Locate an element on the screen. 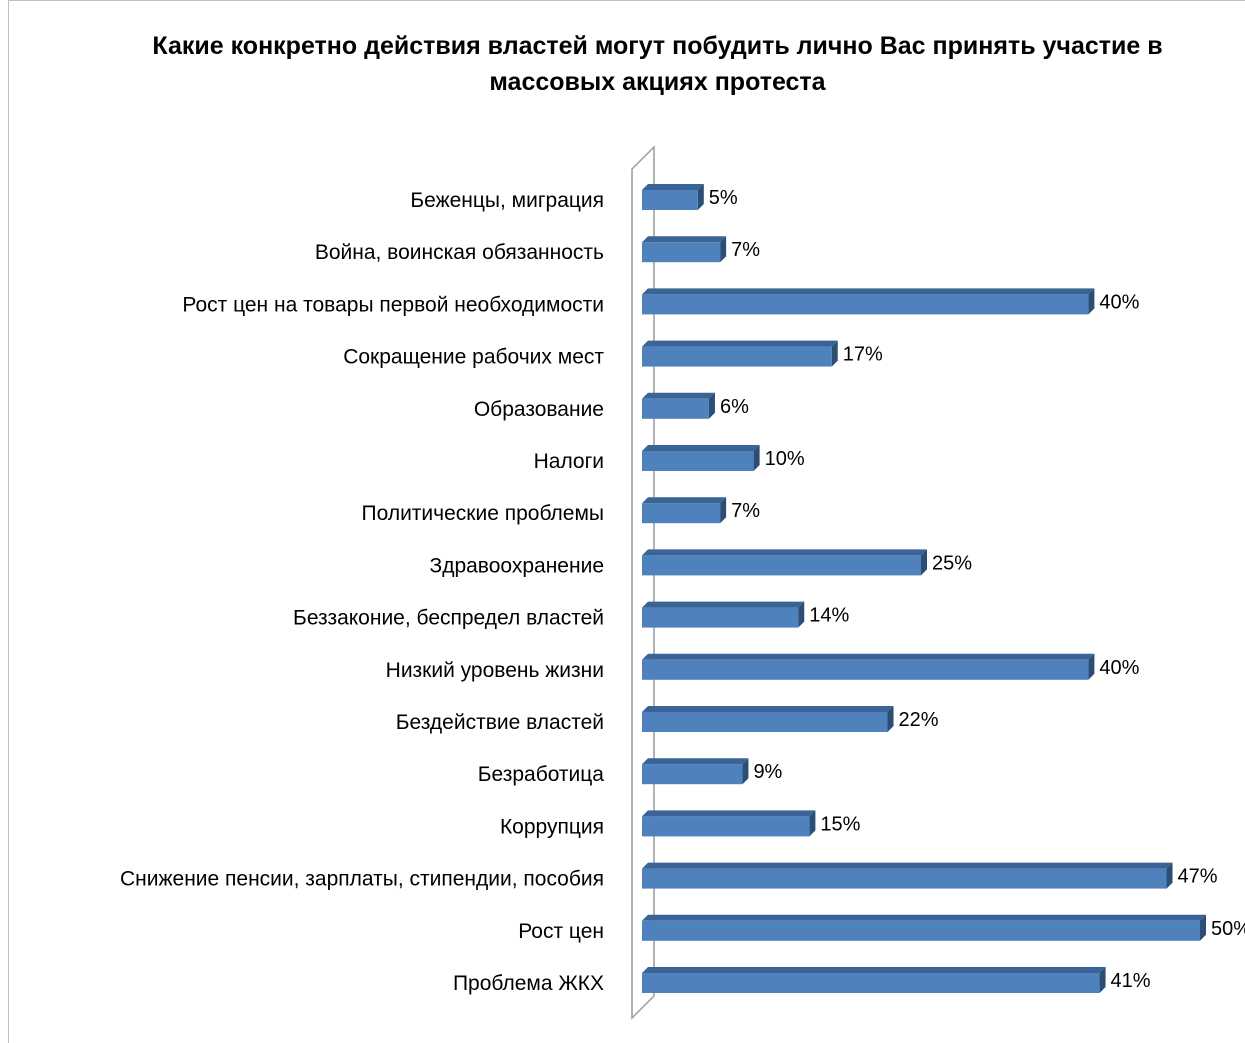 The image size is (1245, 1043). data-label: 50% is located at coordinates (1228, 929).